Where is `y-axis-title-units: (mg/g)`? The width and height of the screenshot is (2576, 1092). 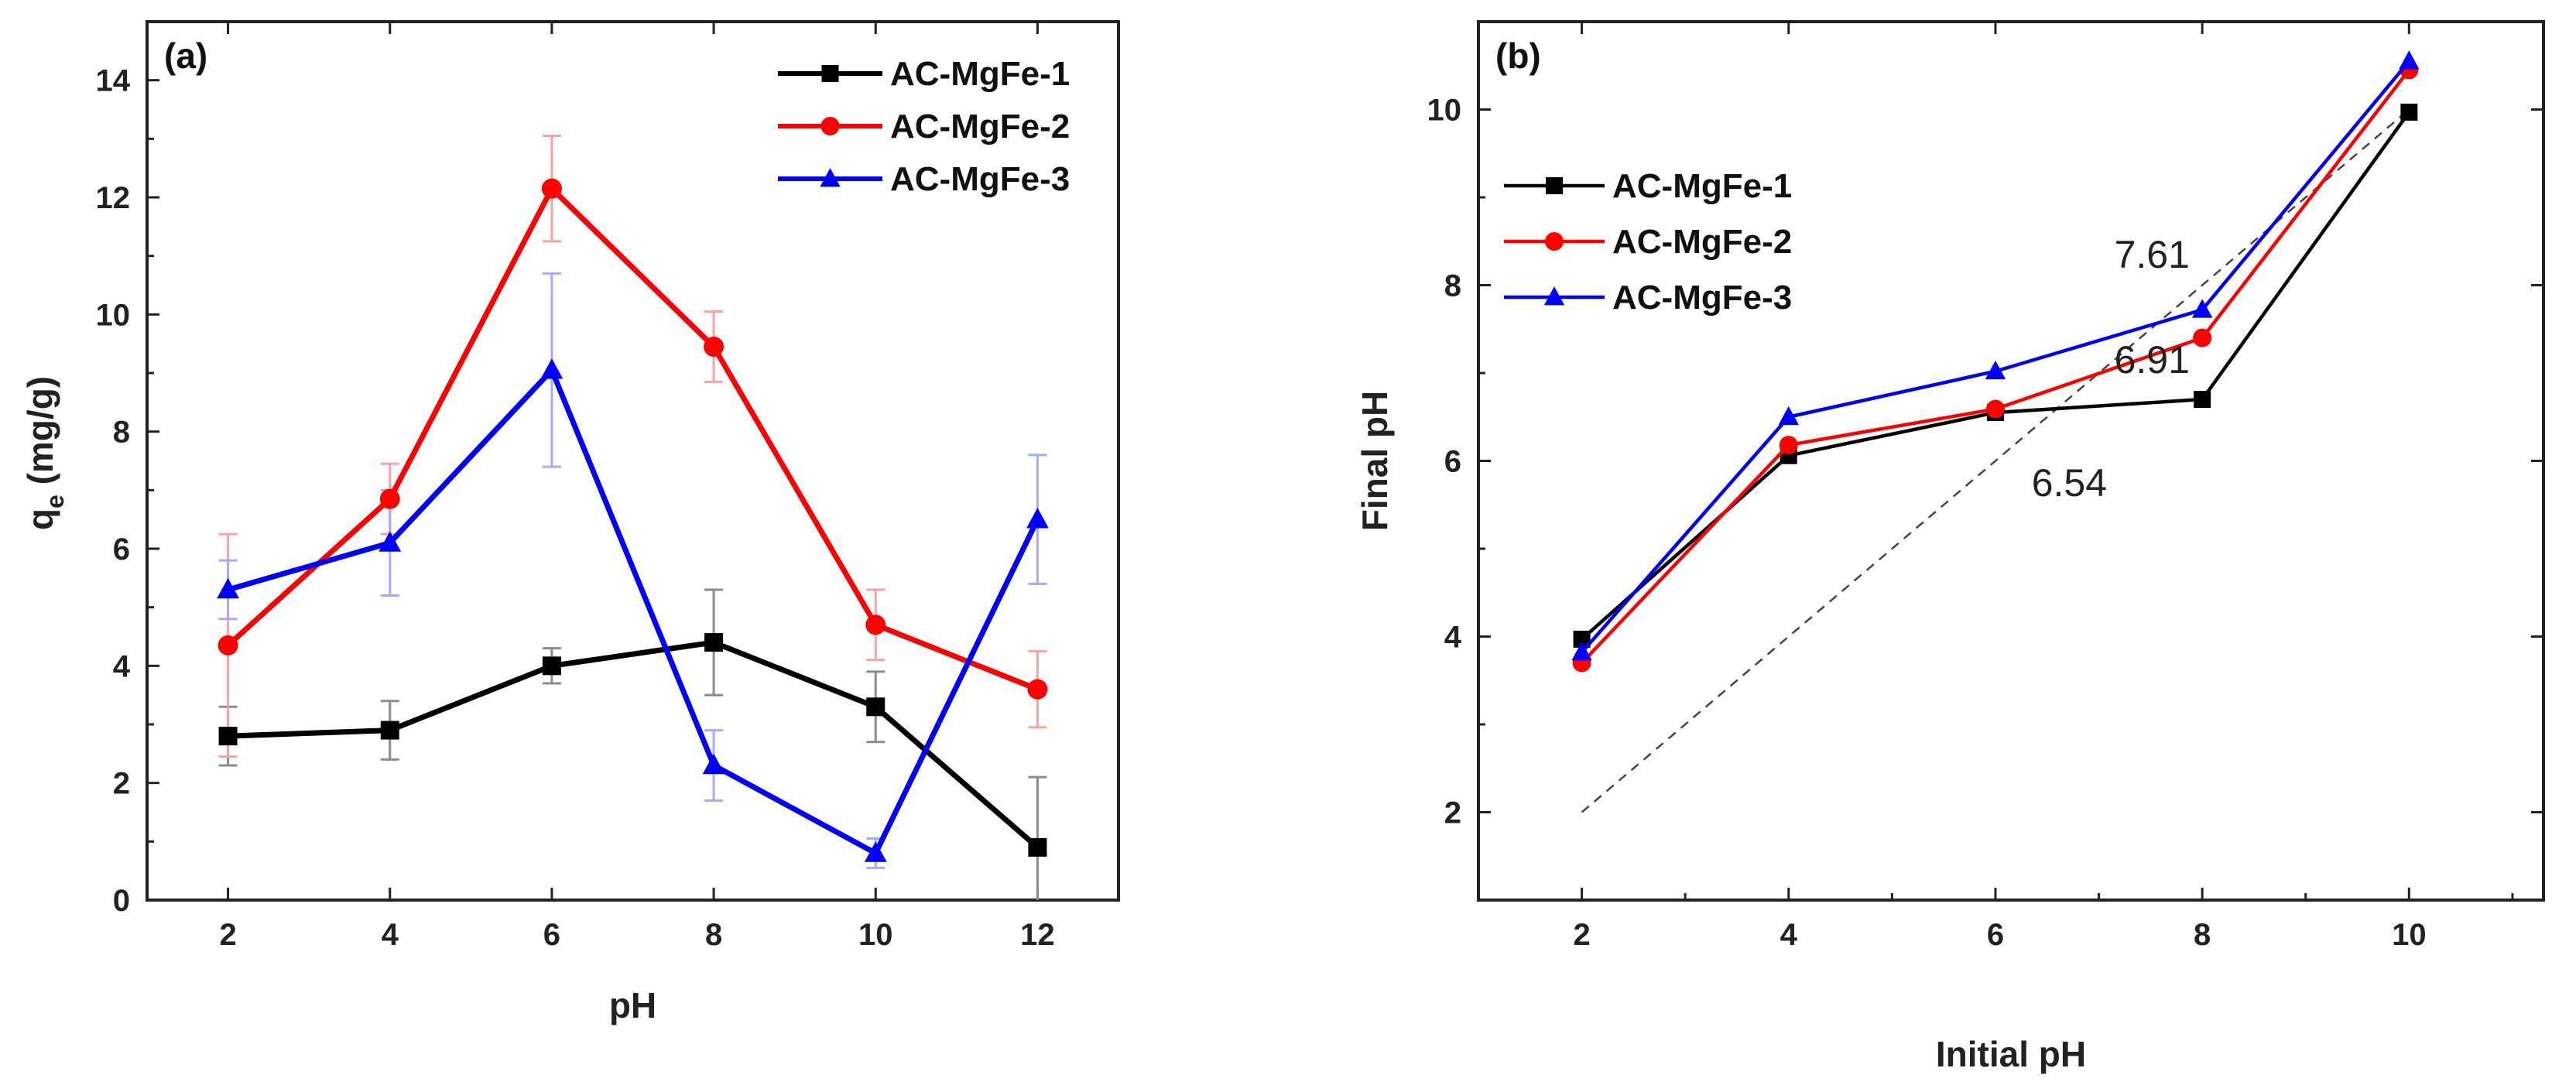 y-axis-title-units: (mg/g) is located at coordinates (40, 435).